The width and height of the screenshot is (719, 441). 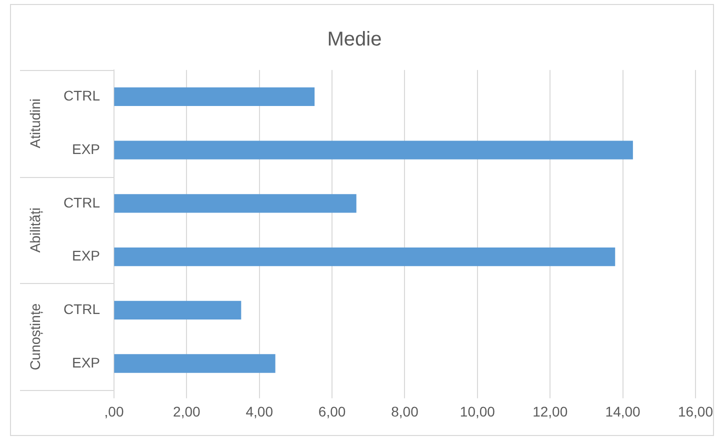 What do you see at coordinates (623, 411) in the screenshot?
I see `x-tick-label: 14,00` at bounding box center [623, 411].